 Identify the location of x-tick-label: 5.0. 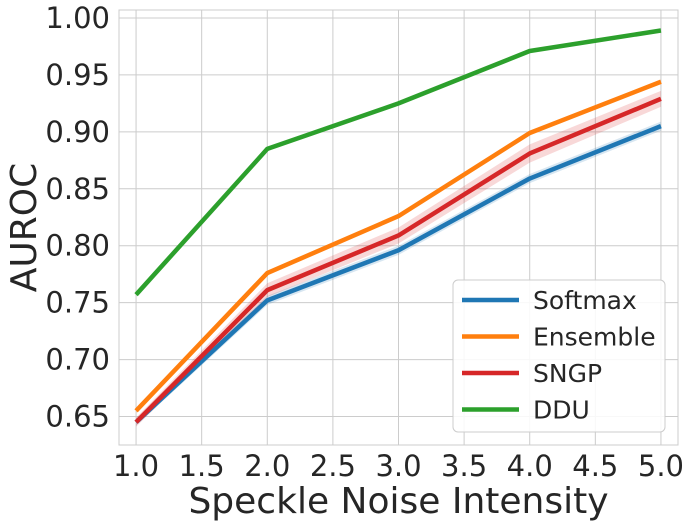
(661, 466).